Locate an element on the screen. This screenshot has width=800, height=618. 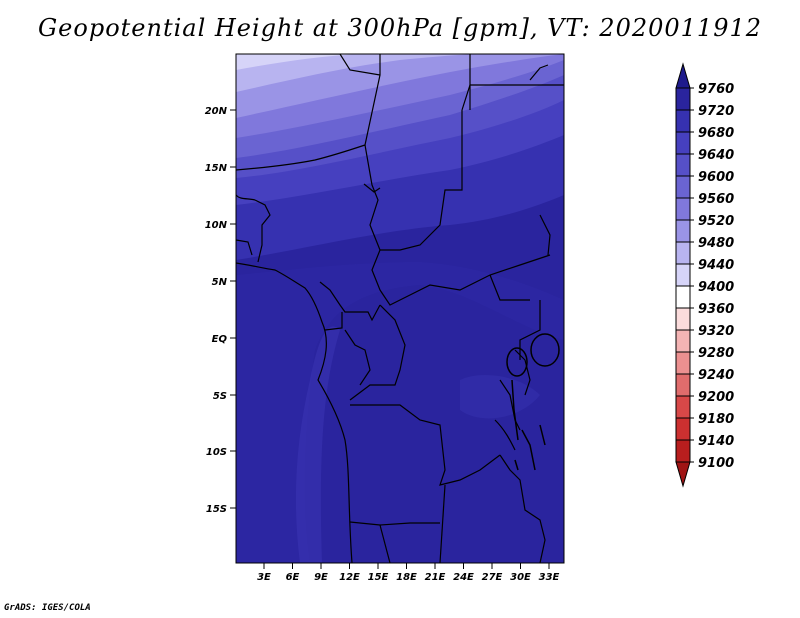
colorbar-label: 9520 is located at coordinates (716, 221).